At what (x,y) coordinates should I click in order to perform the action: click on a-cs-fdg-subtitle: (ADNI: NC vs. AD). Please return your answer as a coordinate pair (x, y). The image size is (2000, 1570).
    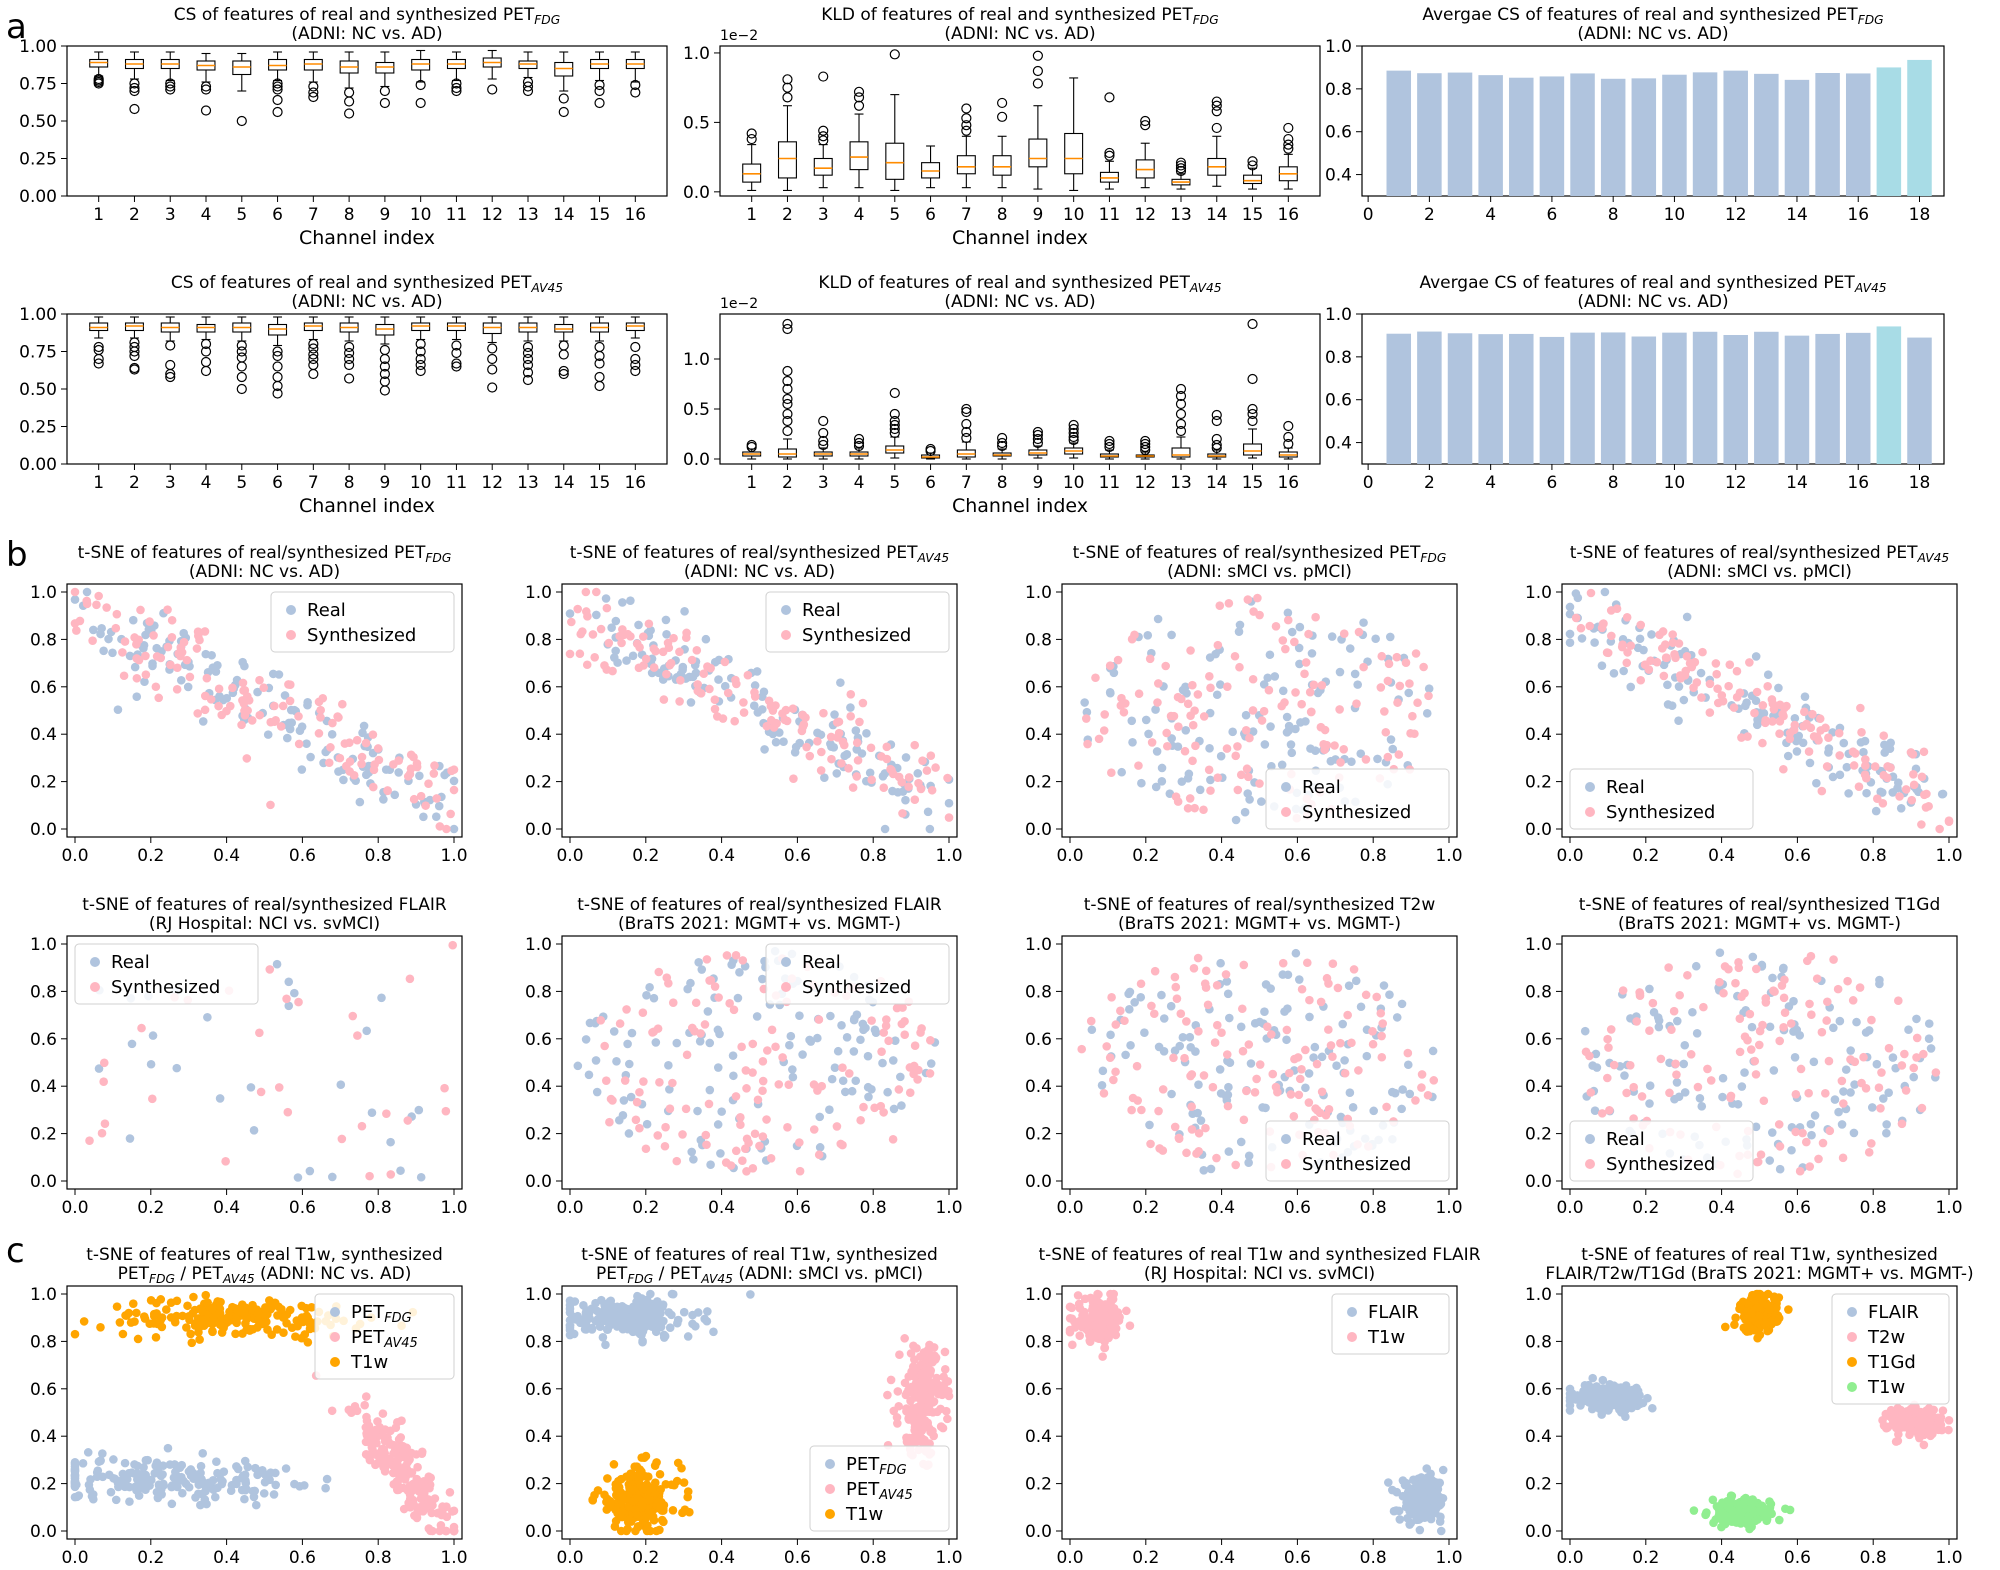
    Looking at the image, I should click on (366, 34).